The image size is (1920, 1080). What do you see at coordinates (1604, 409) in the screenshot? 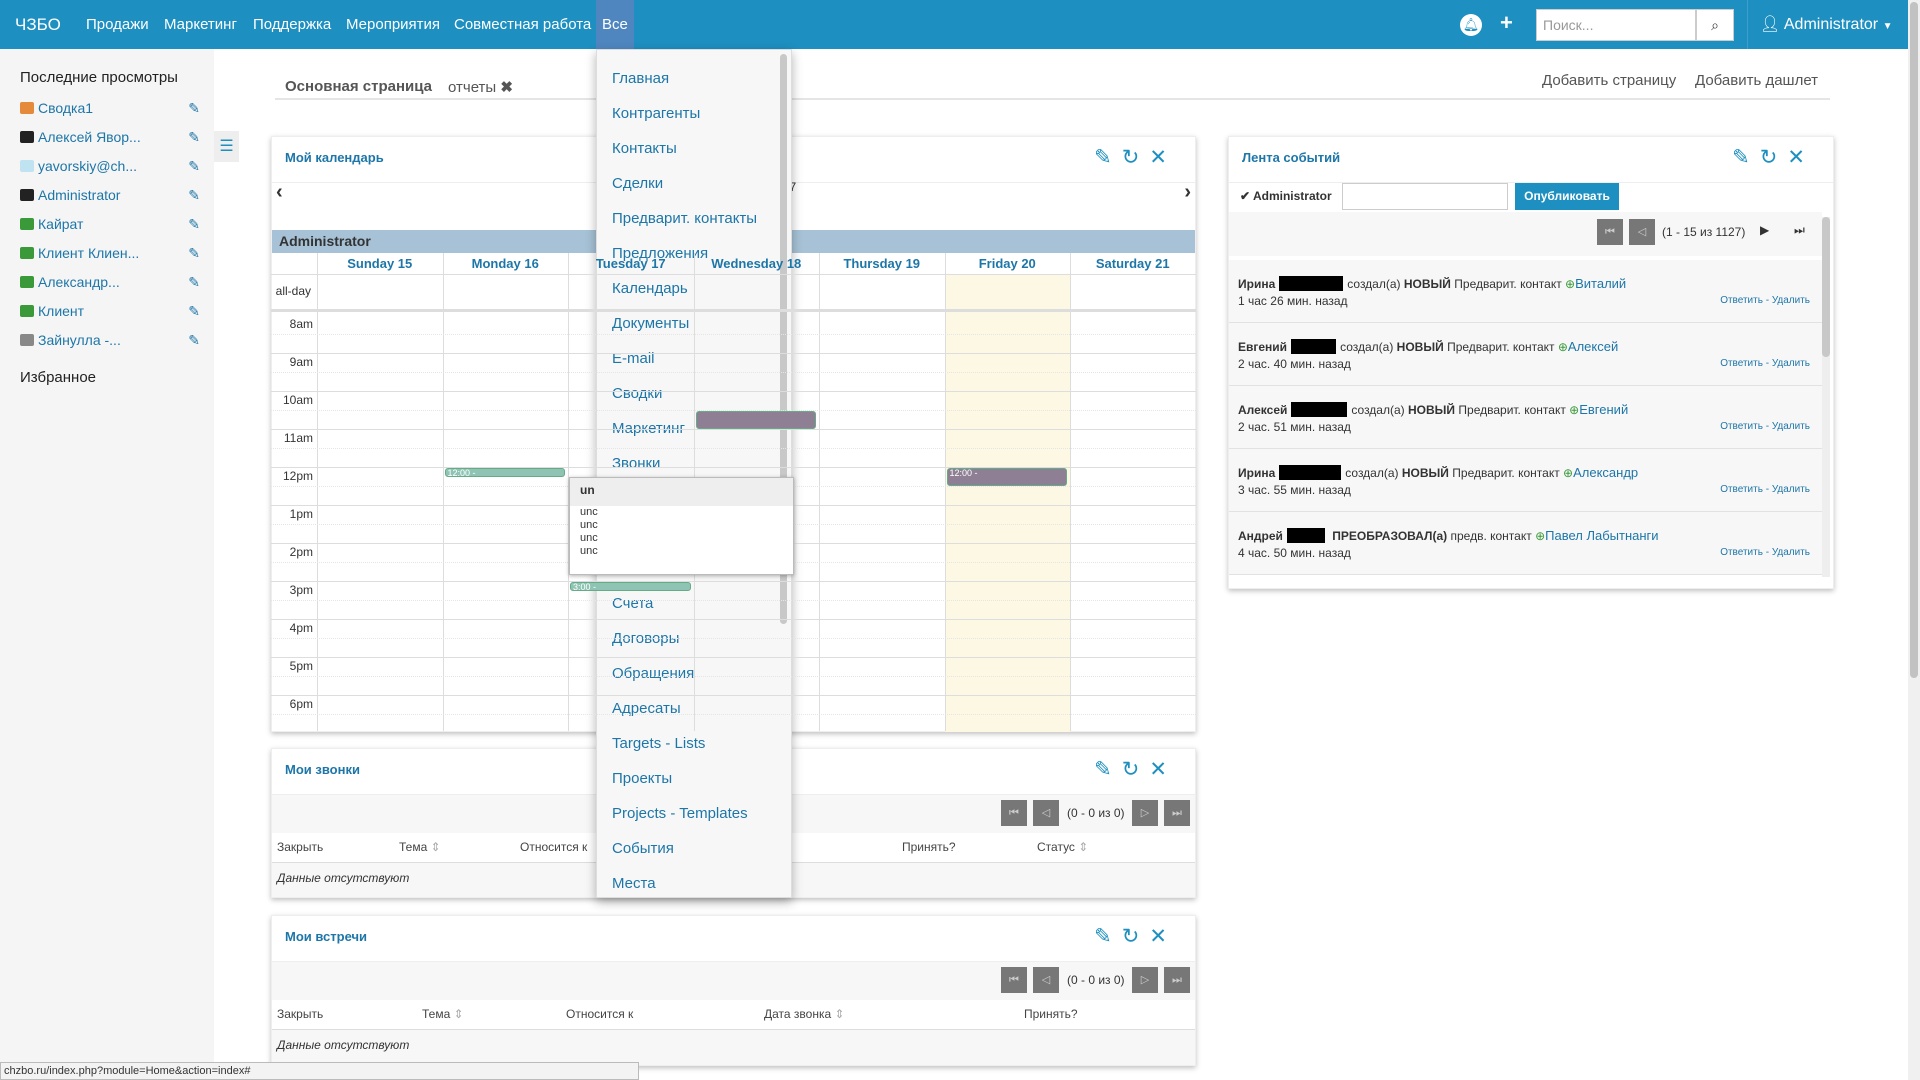
I see `feed-target-link: Евгений` at bounding box center [1604, 409].